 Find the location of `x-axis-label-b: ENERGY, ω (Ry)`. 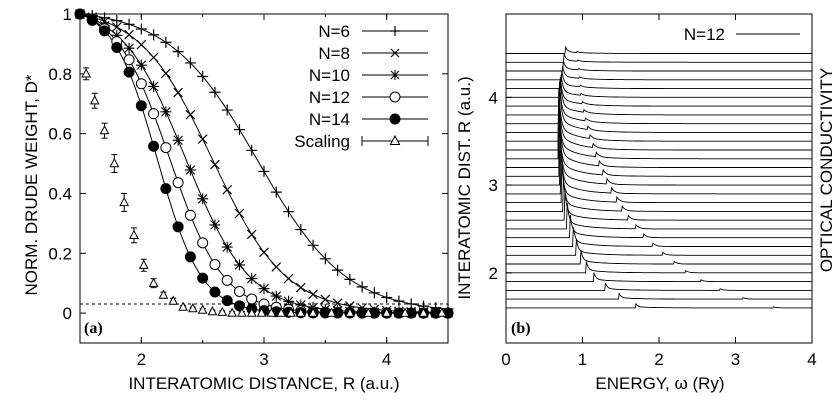

x-axis-label-b: ENERGY, ω (Ry) is located at coordinates (659, 383).